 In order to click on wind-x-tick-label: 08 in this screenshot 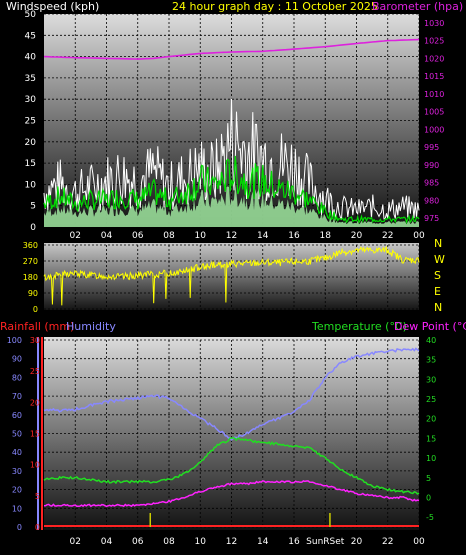, I will do `click(169, 236)`.